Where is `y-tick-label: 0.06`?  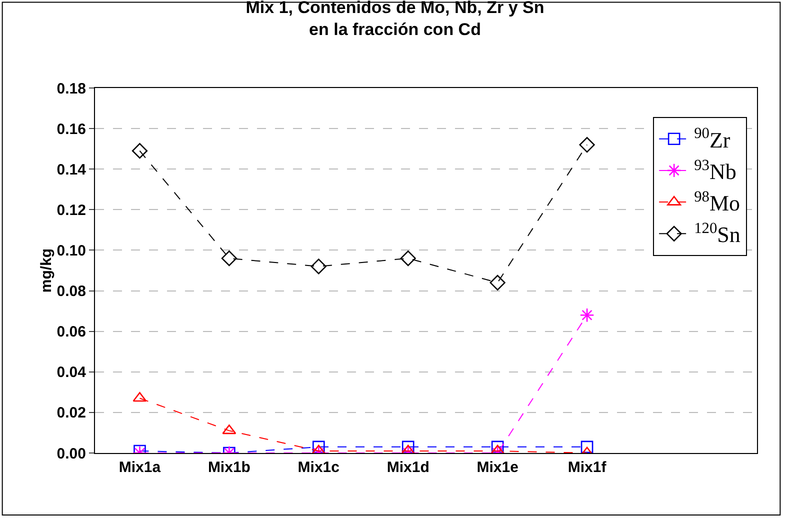
y-tick-label: 0.06 is located at coordinates (71, 332).